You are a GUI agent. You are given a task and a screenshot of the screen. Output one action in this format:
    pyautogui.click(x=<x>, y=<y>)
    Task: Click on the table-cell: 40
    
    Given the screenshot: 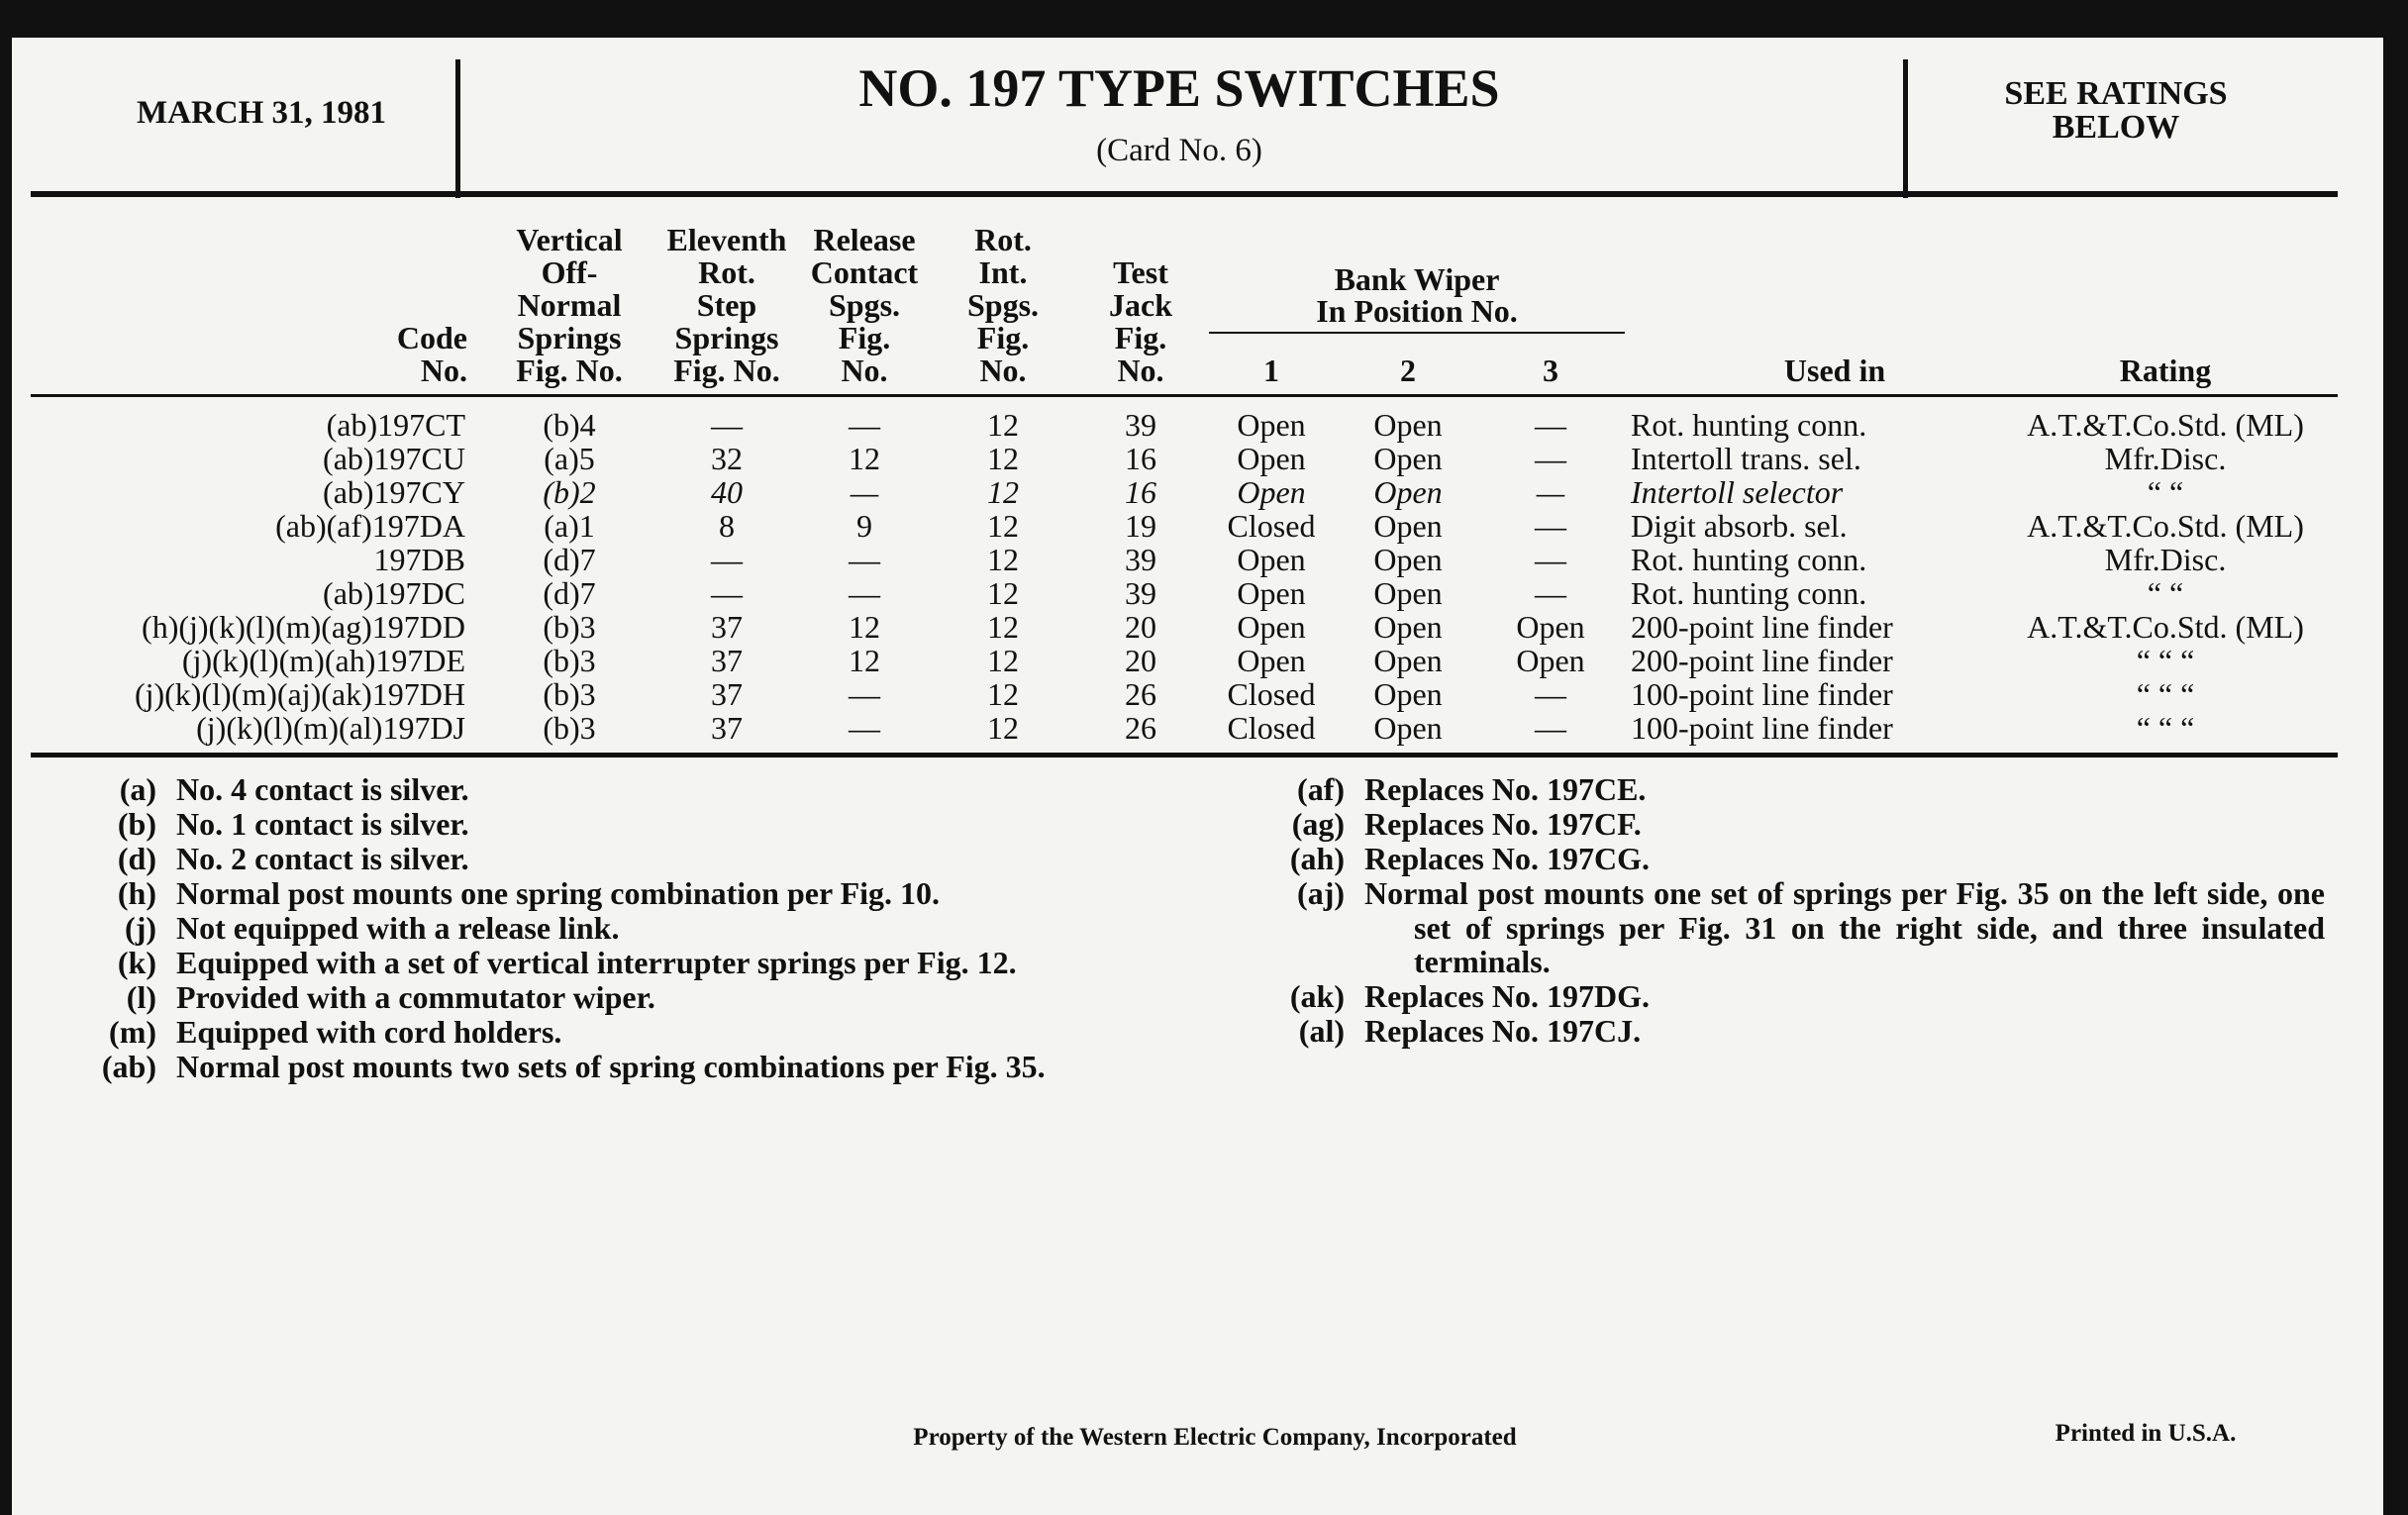 What is the action you would take?
    pyautogui.click(x=727, y=492)
    